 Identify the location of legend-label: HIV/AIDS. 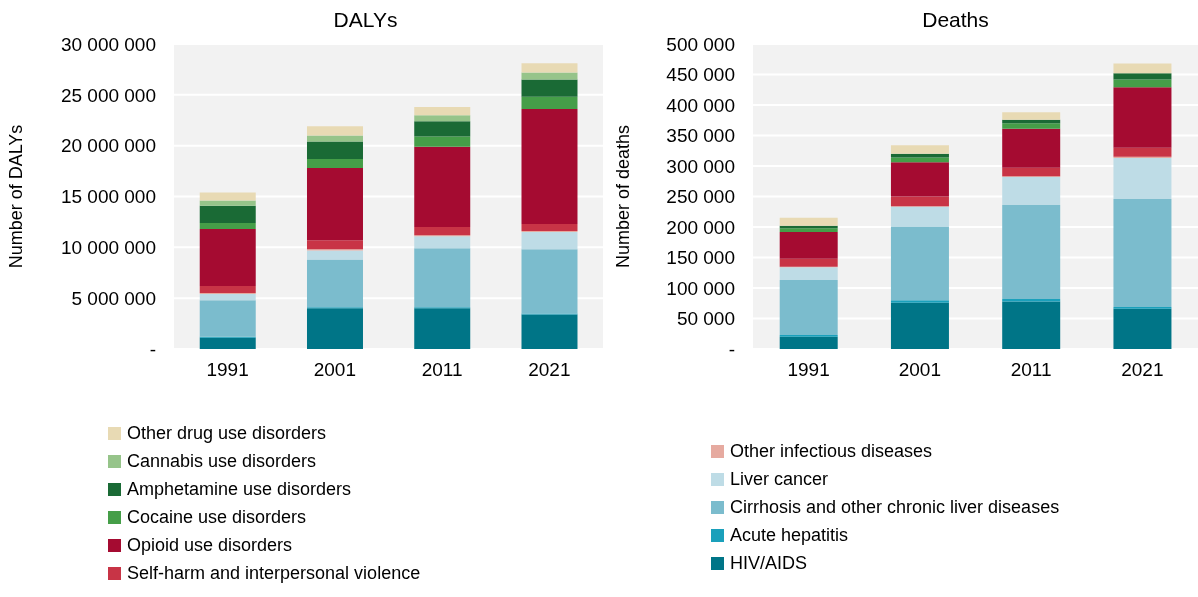
(769, 563).